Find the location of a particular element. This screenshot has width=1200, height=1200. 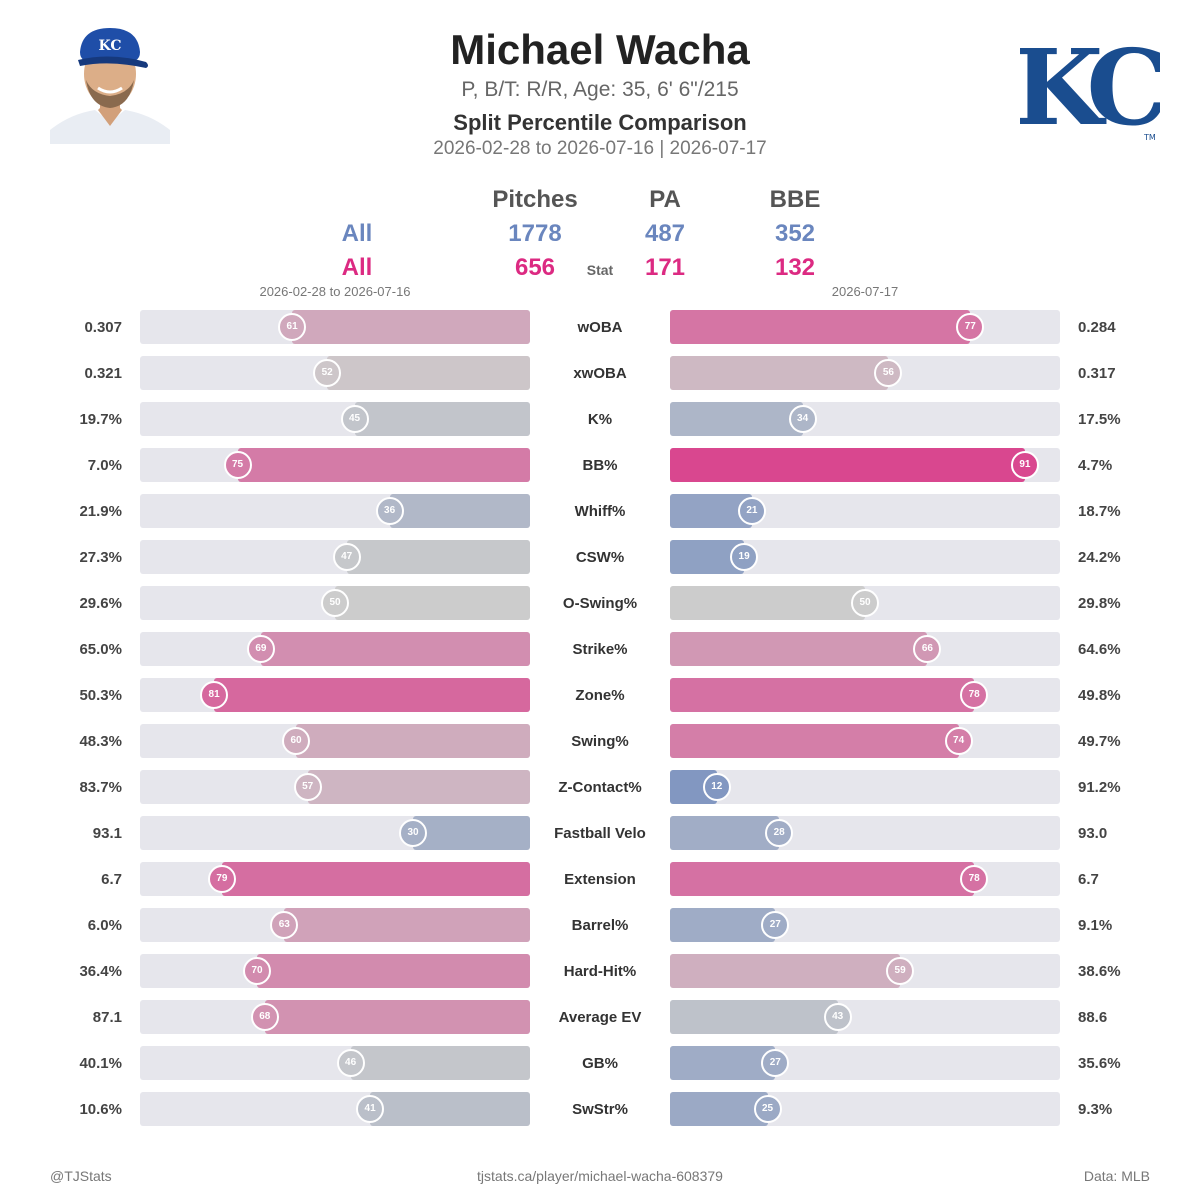

left-percentile-marker: 68 is located at coordinates (264, 1017).